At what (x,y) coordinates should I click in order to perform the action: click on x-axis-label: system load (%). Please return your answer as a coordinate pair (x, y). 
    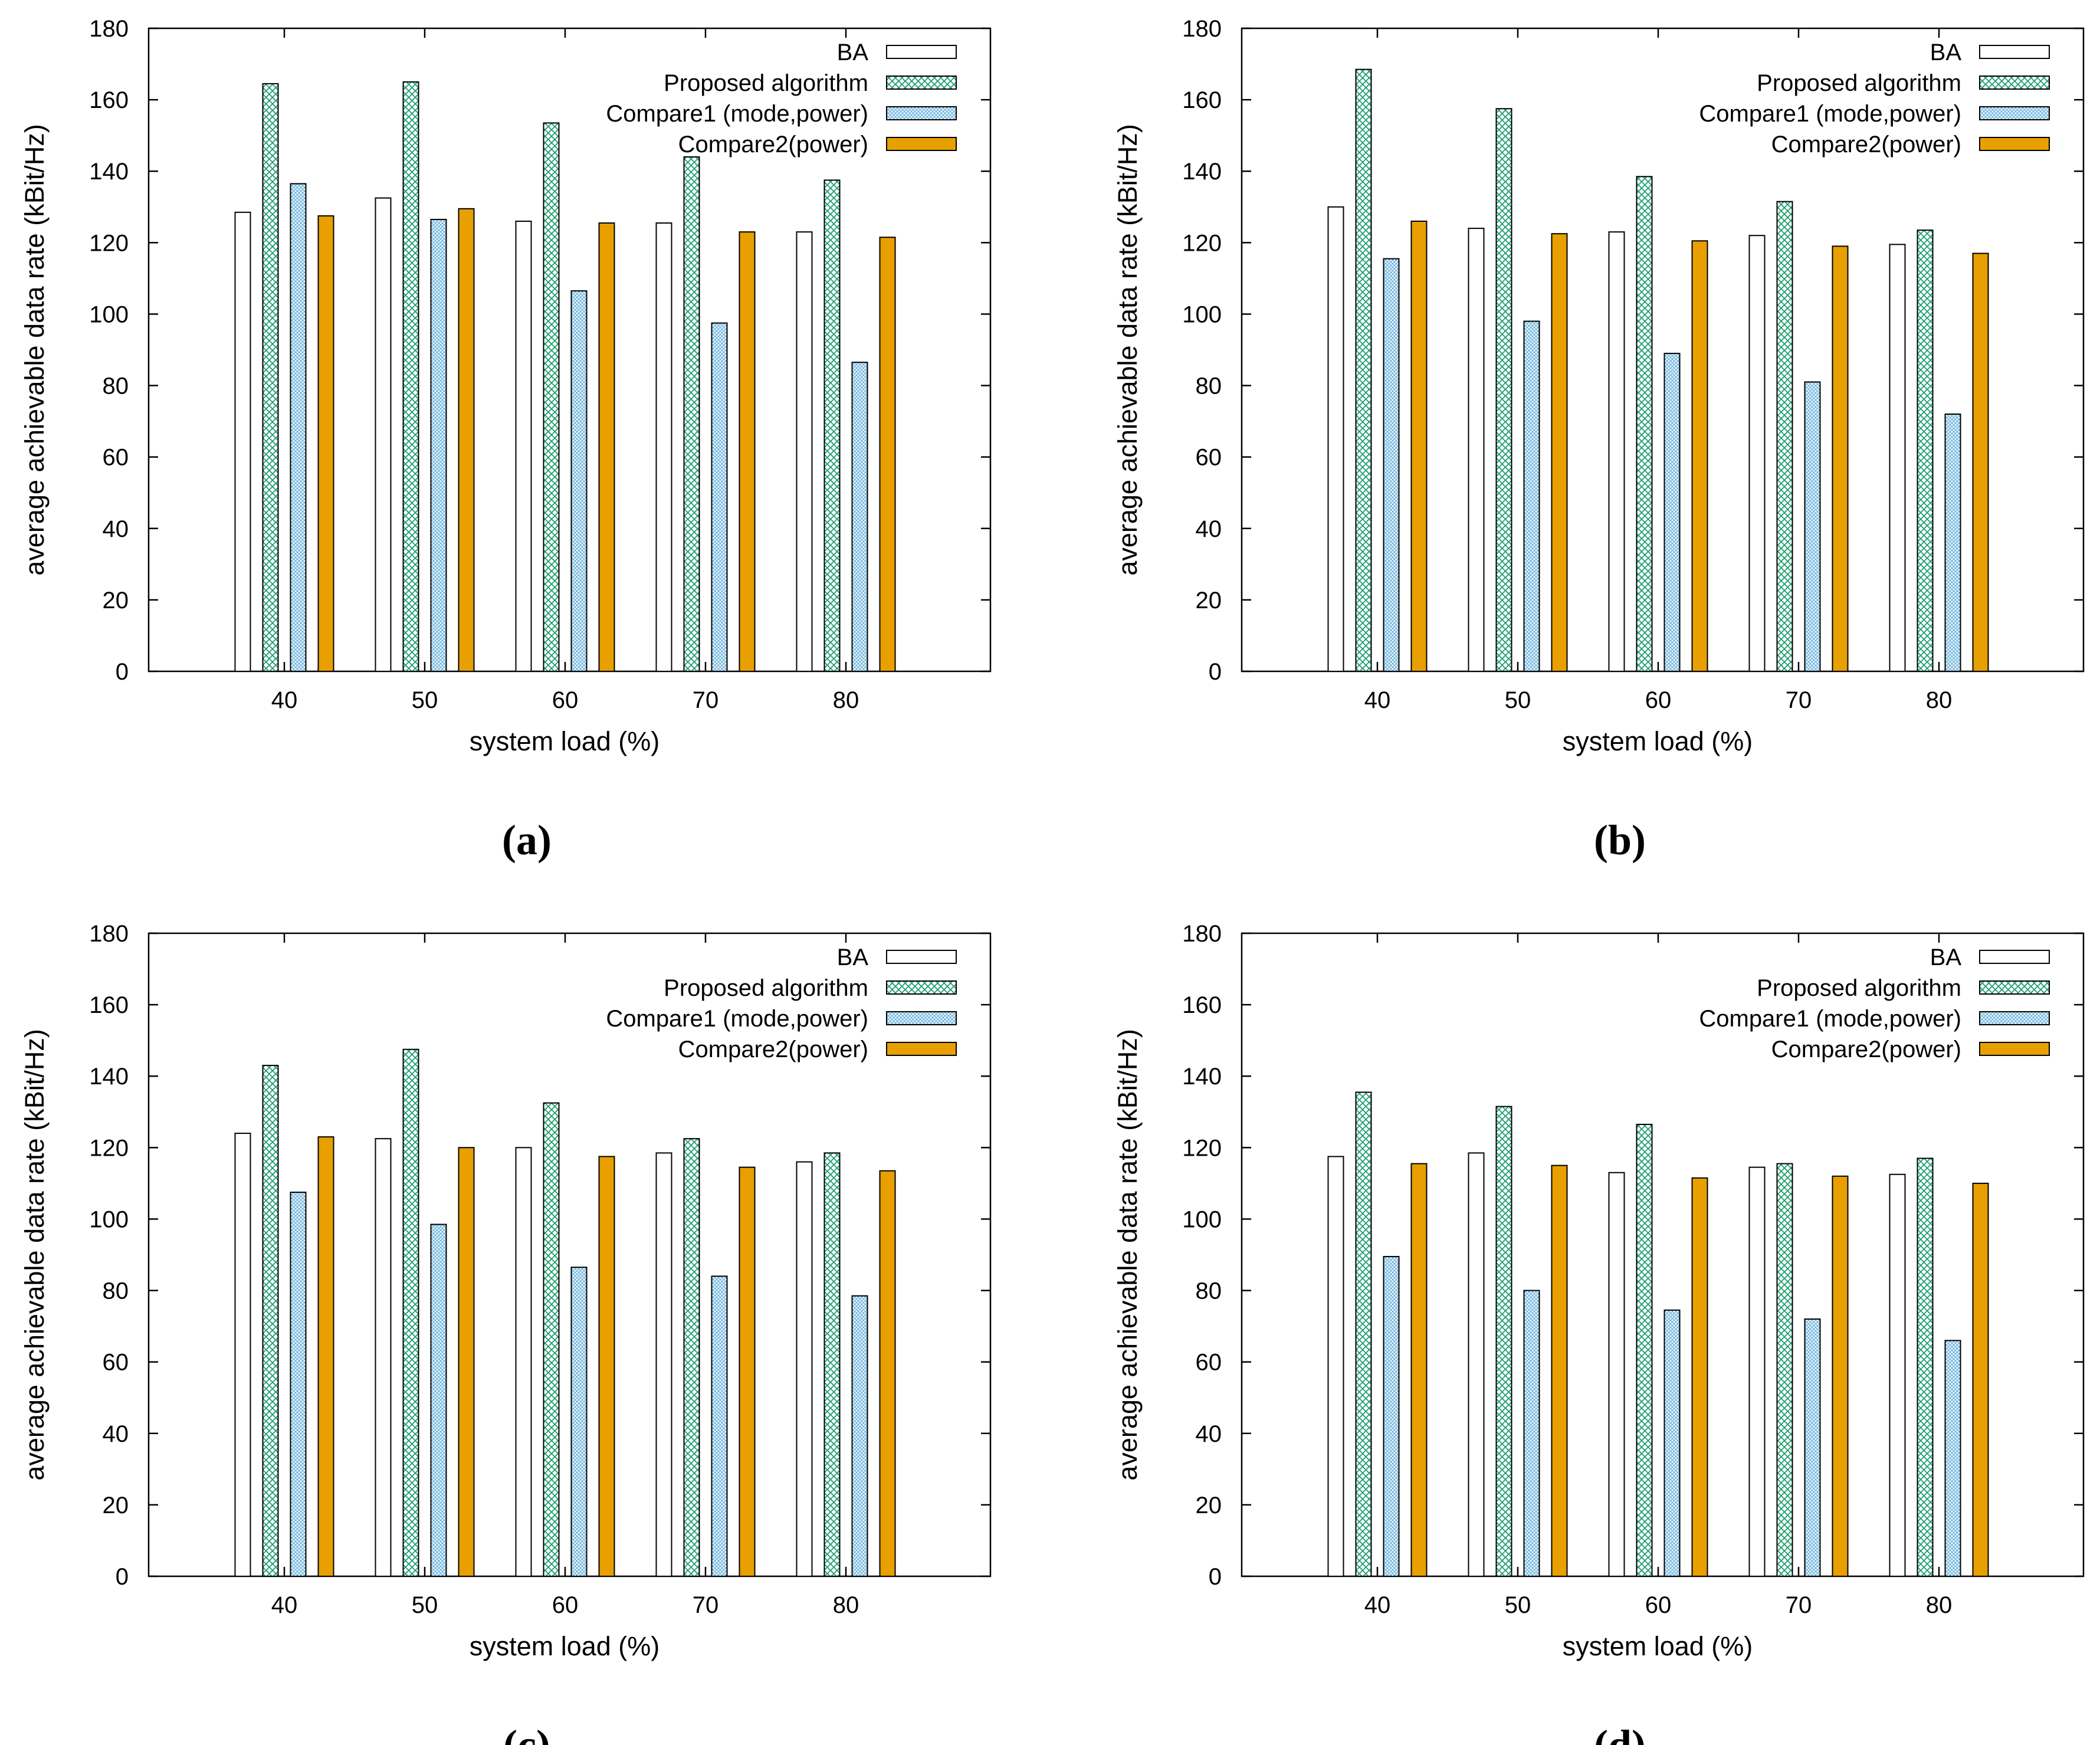
    Looking at the image, I should click on (565, 1646).